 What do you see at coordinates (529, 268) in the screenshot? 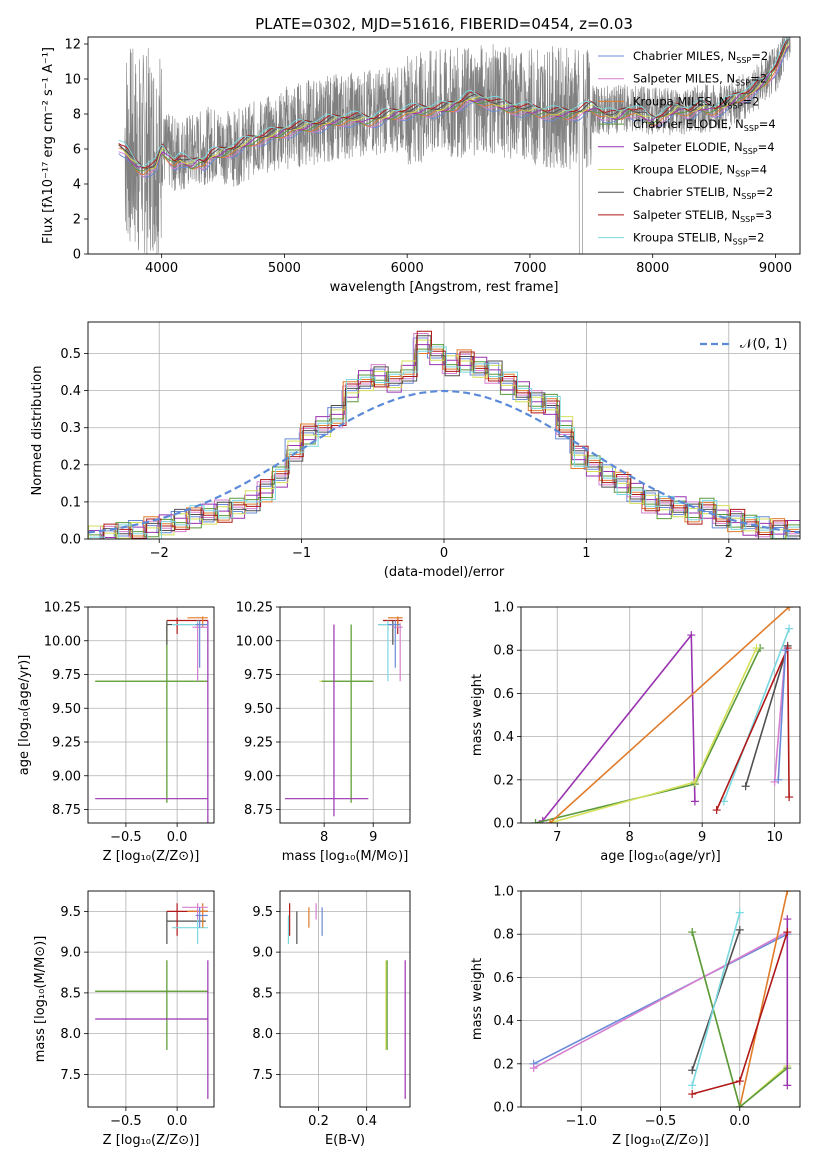
I see `x-tick-label: 7000` at bounding box center [529, 268].